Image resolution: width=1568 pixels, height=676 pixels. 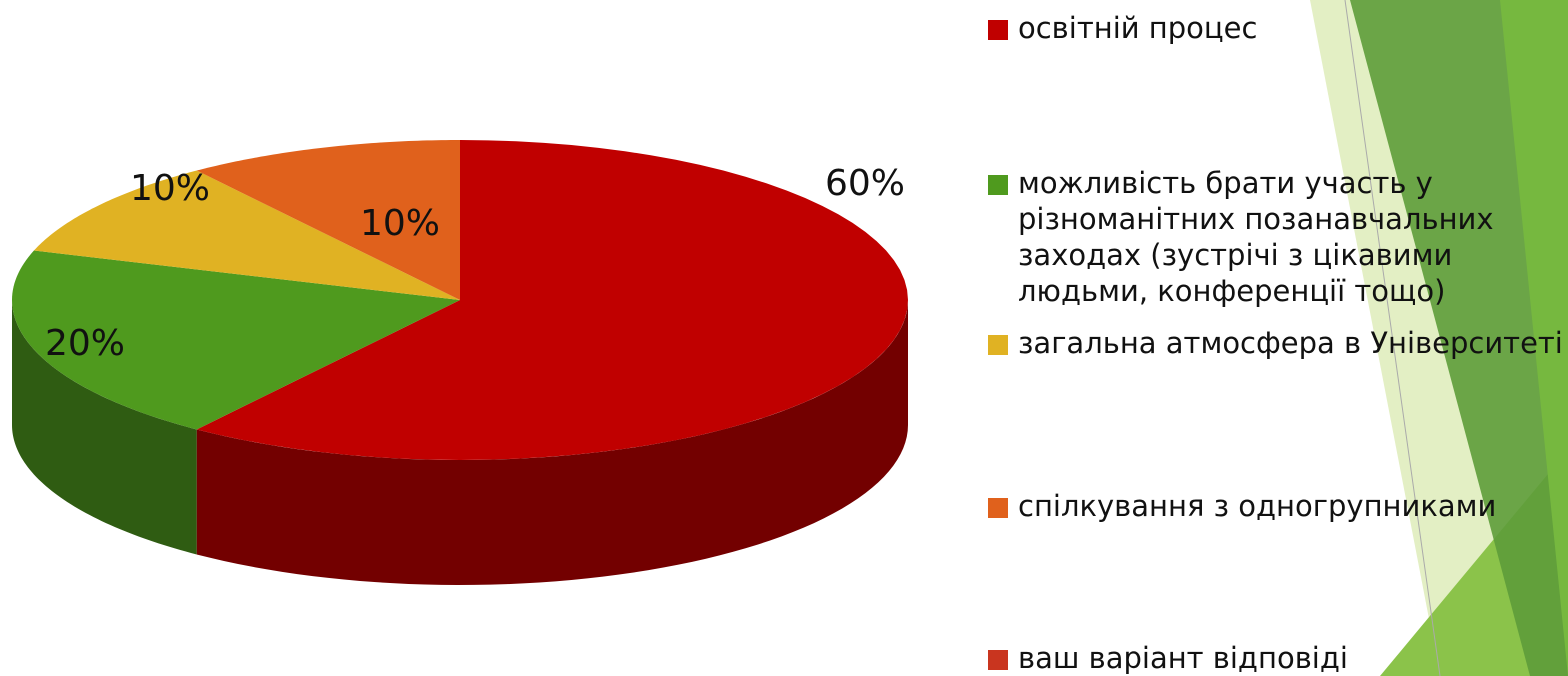 What do you see at coordinates (1257, 506) in the screenshot?
I see `legend-label: спілкування з одногрупниками` at bounding box center [1257, 506].